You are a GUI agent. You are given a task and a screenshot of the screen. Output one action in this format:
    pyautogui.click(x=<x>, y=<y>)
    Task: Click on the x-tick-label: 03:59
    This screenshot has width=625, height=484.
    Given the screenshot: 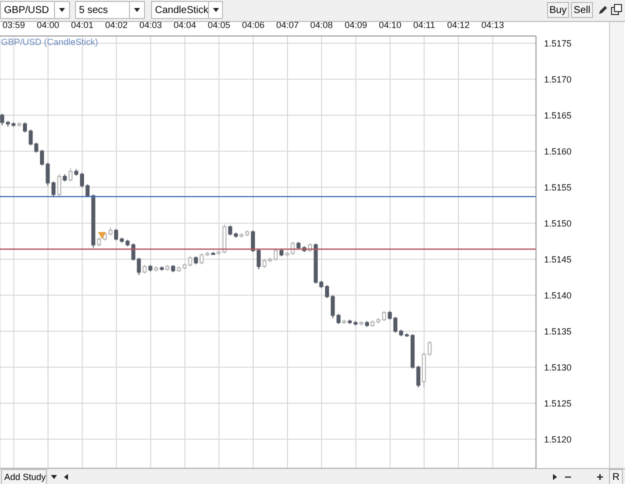 What is the action you would take?
    pyautogui.click(x=14, y=25)
    